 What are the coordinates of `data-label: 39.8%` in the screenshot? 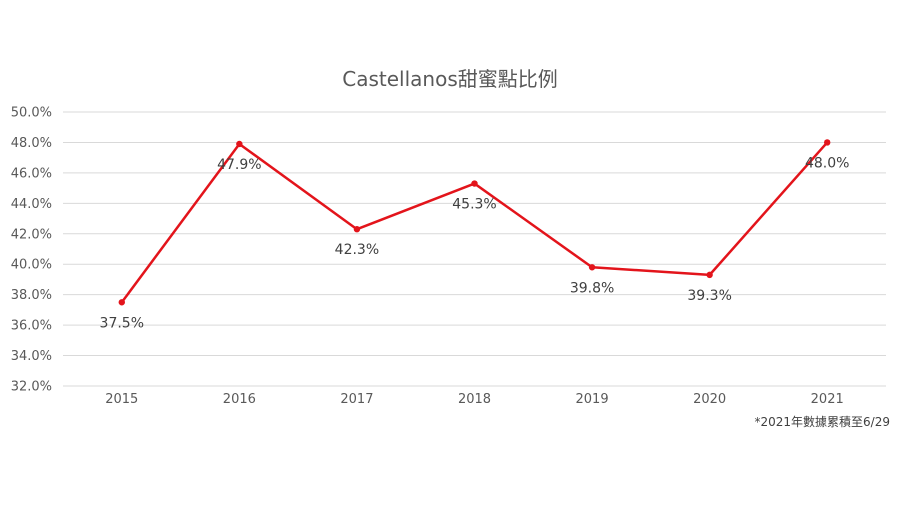 It's located at (592, 288).